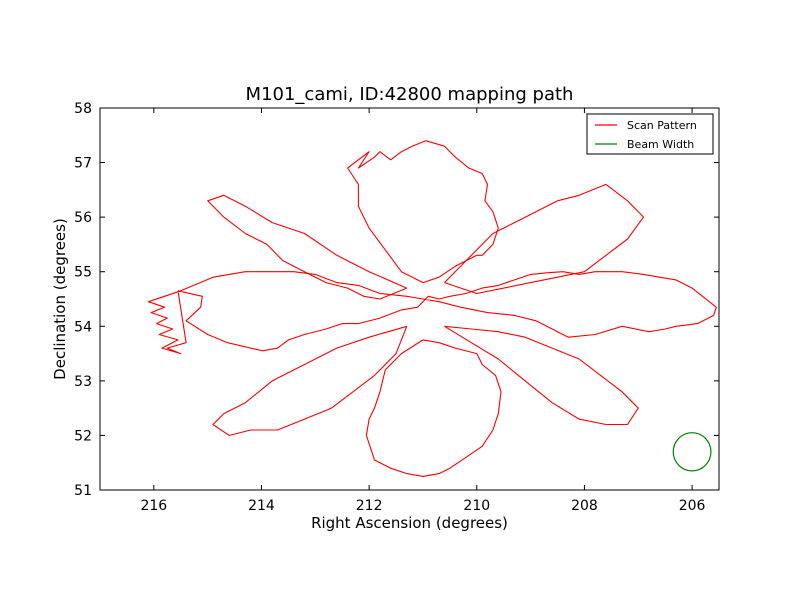  What do you see at coordinates (662, 125) in the screenshot?
I see `legend-label: Scan Pattern` at bounding box center [662, 125].